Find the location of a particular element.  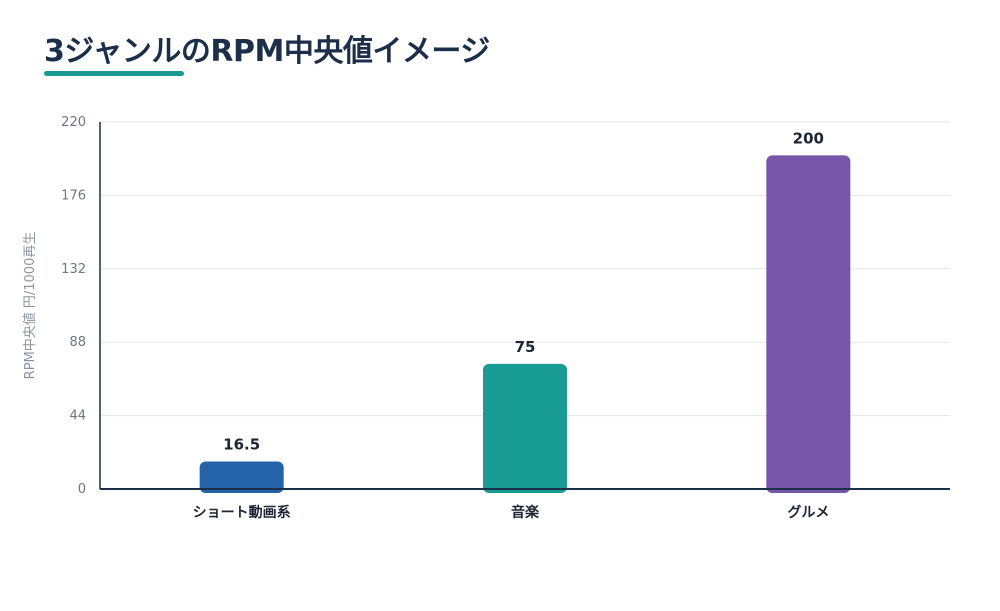

y-tick-label: 0 is located at coordinates (82, 489).